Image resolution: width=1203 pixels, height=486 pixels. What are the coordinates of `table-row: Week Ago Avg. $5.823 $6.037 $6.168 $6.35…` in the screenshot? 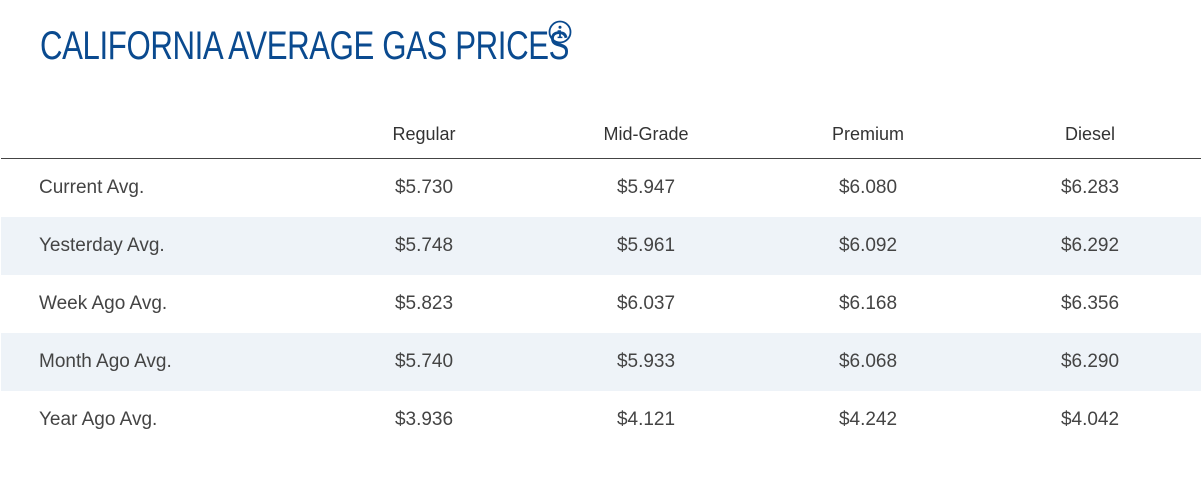 It's located at (601, 304).